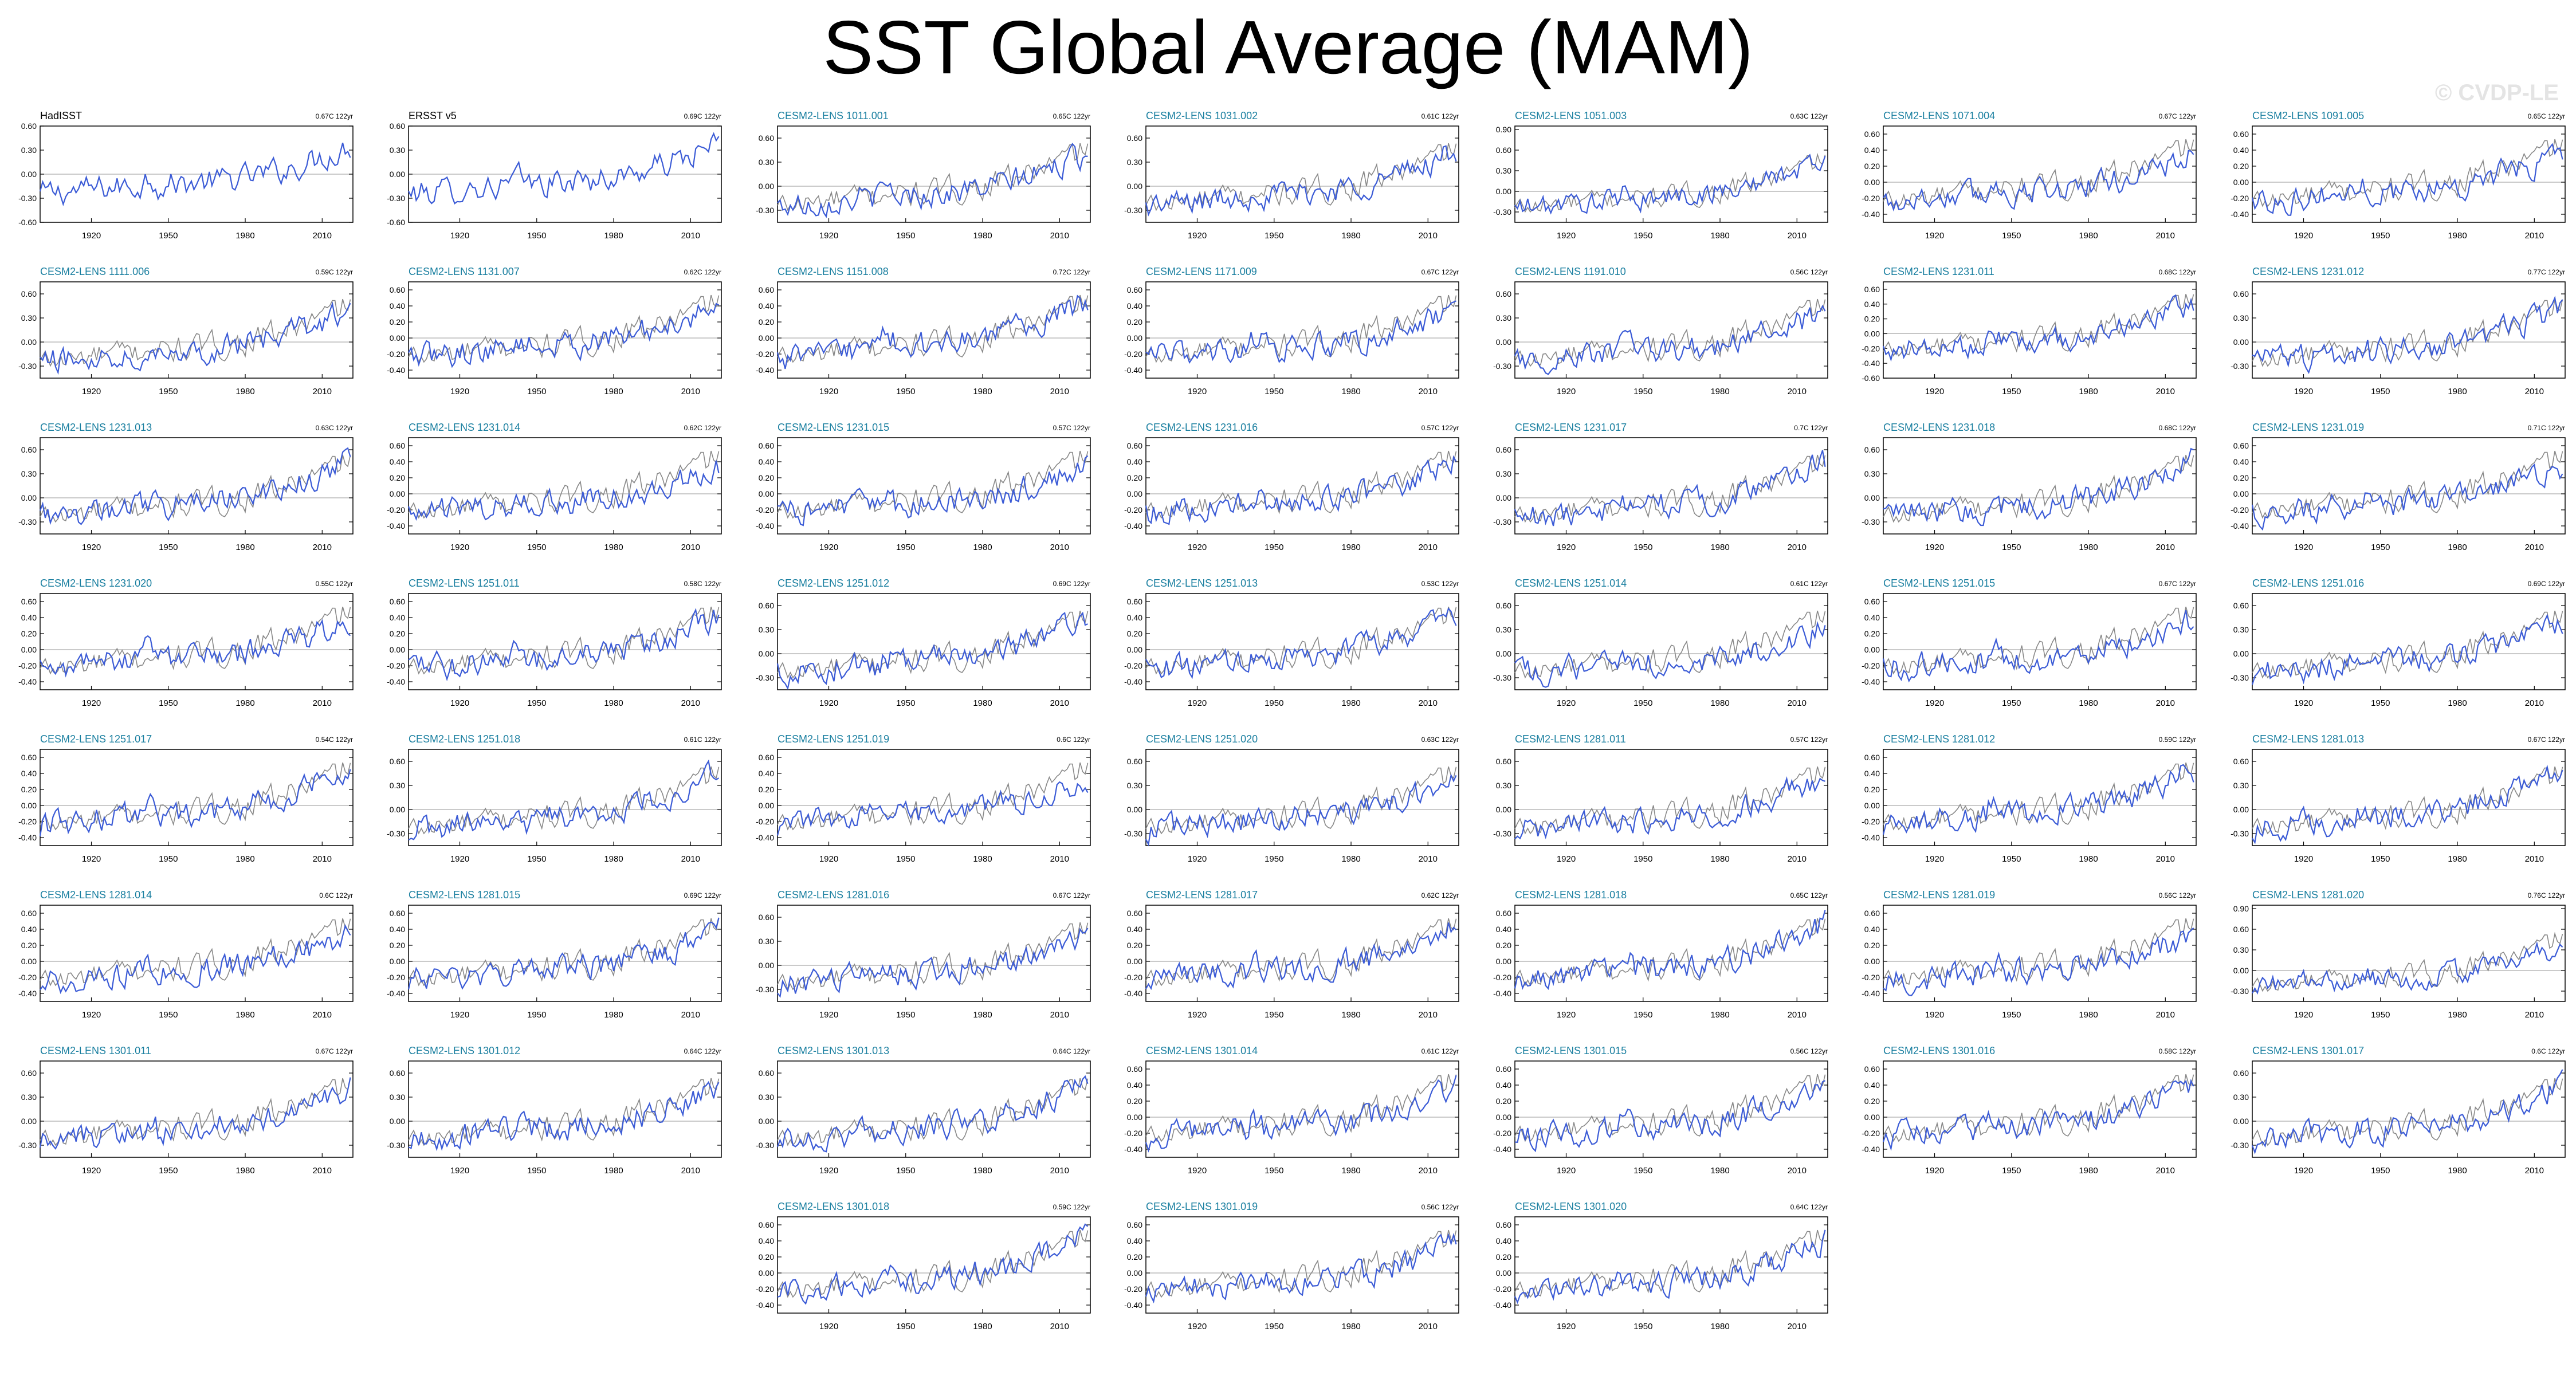  Describe the element at coordinates (1571, 895) in the screenshot. I see `panel-title: CESM2-LENS 1281.018` at that location.